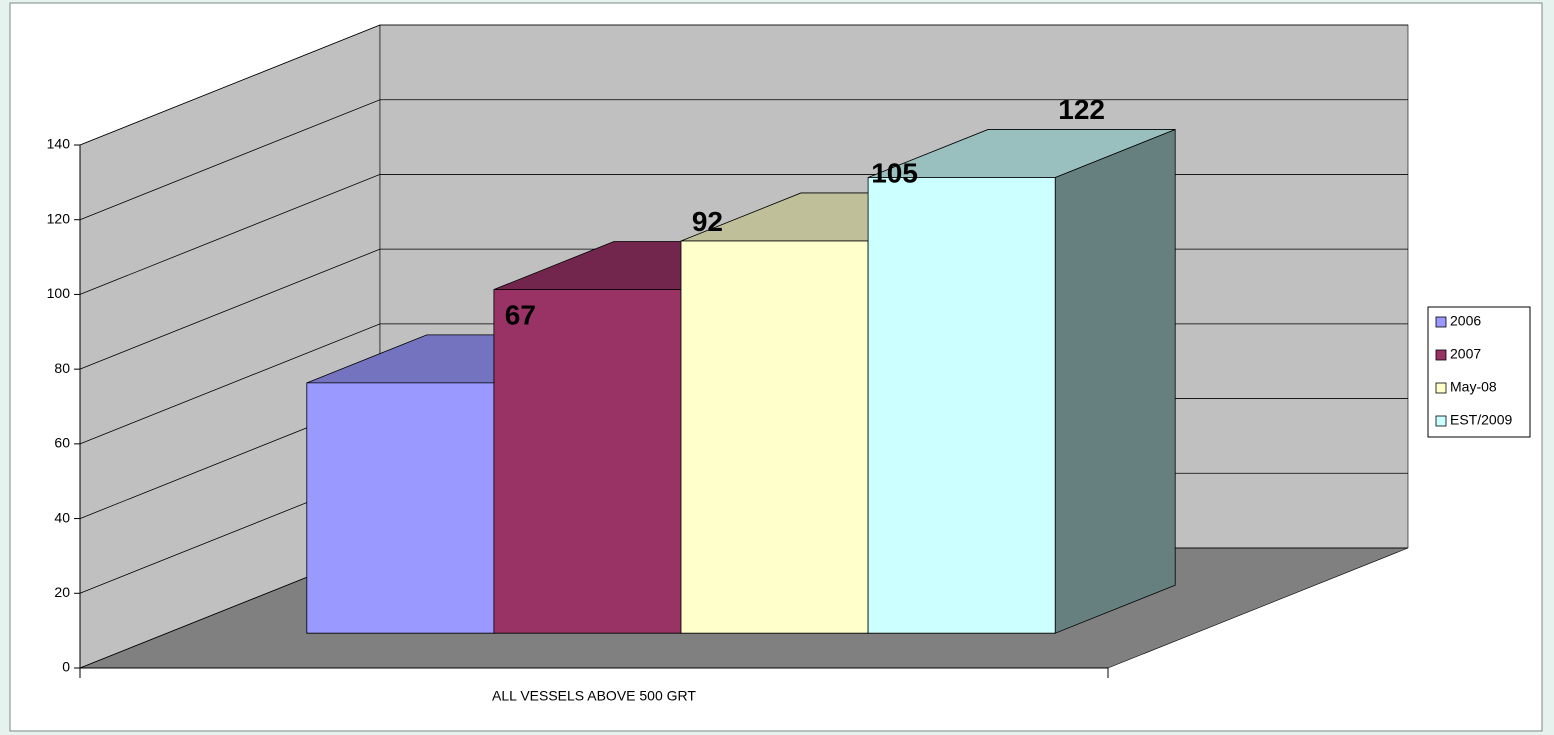 Image resolution: width=1554 pixels, height=735 pixels. Describe the element at coordinates (62, 368) in the screenshot. I see `y-tick-label: 80` at that location.